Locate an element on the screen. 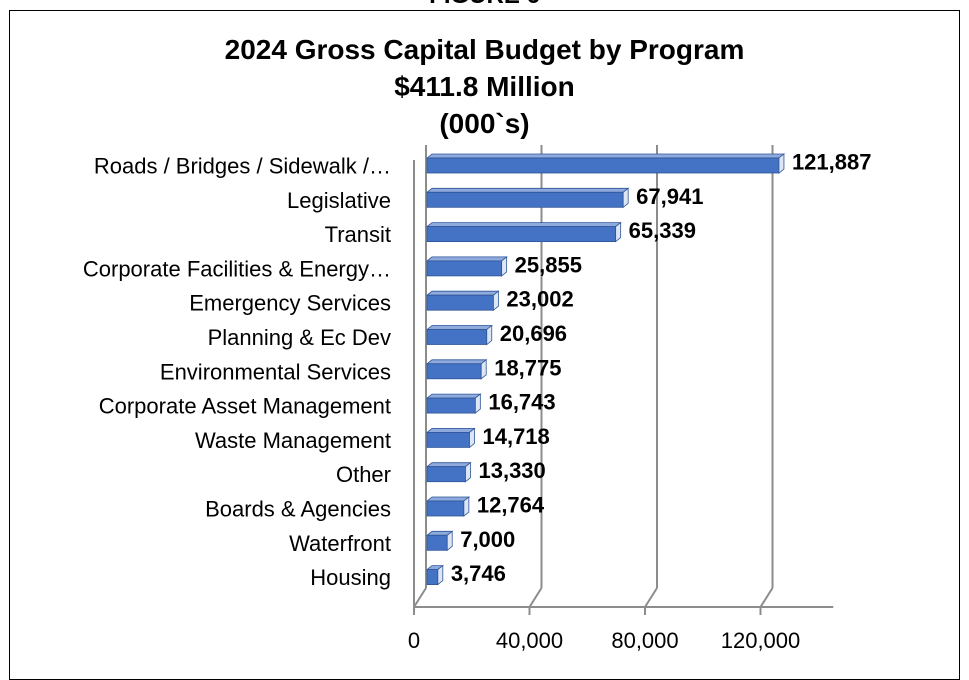 The image size is (969, 680). figure-label: FIGURE 6 is located at coordinates (484, 4).